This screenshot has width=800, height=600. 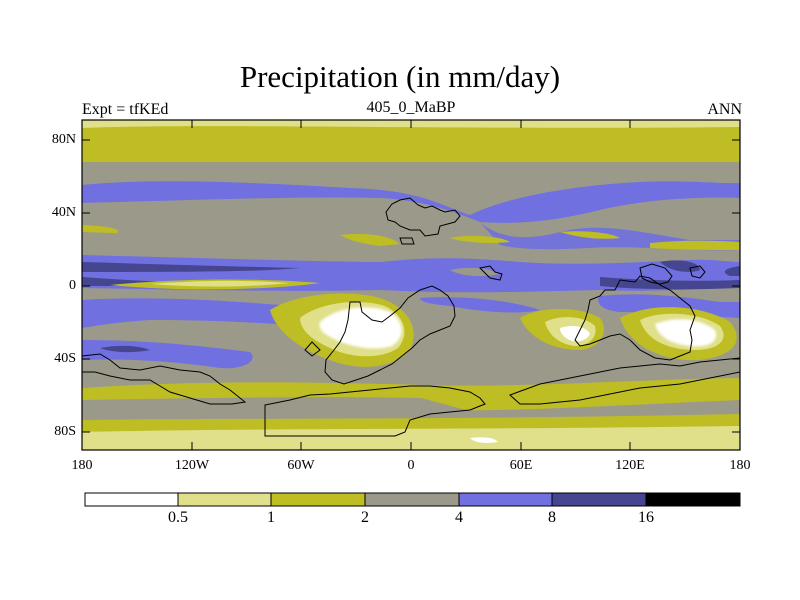 I want to click on y-tick-label: 40N, so click(x=63, y=212).